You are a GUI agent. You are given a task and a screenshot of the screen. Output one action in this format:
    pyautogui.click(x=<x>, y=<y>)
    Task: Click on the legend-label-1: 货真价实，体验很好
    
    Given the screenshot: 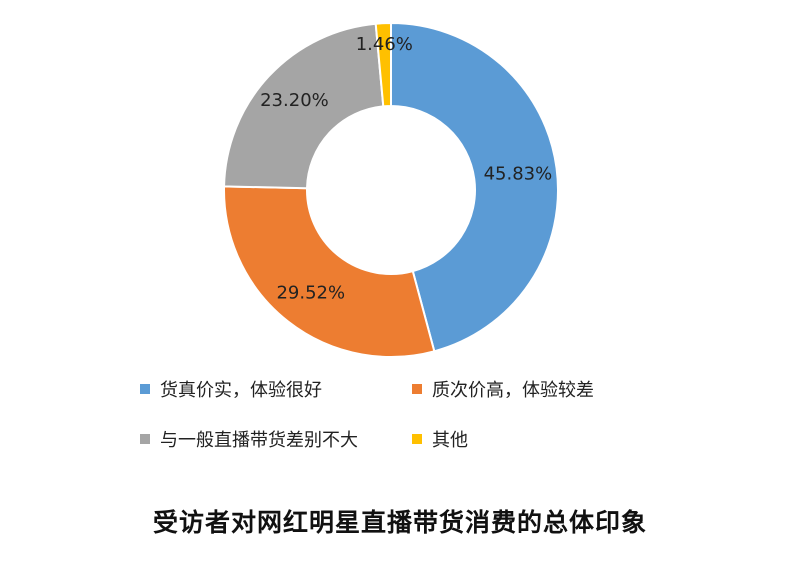 What is the action you would take?
    pyautogui.click(x=241, y=390)
    